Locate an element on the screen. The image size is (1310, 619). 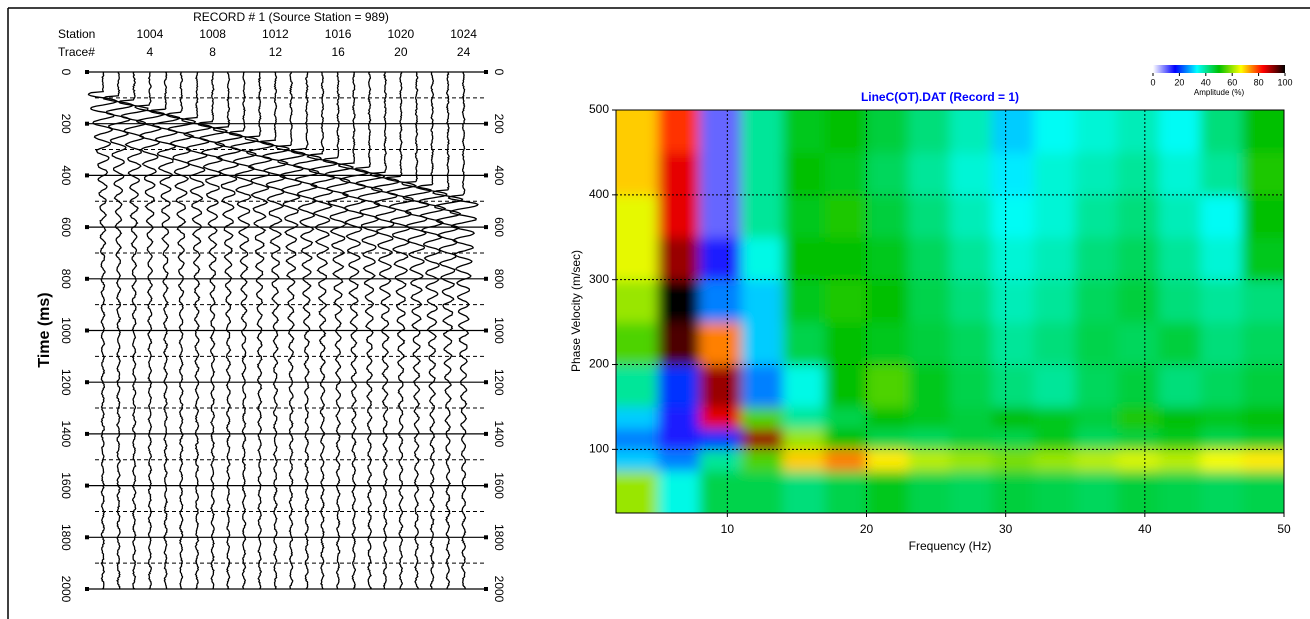
y-tick-label: 600 is located at coordinates (66, 227).